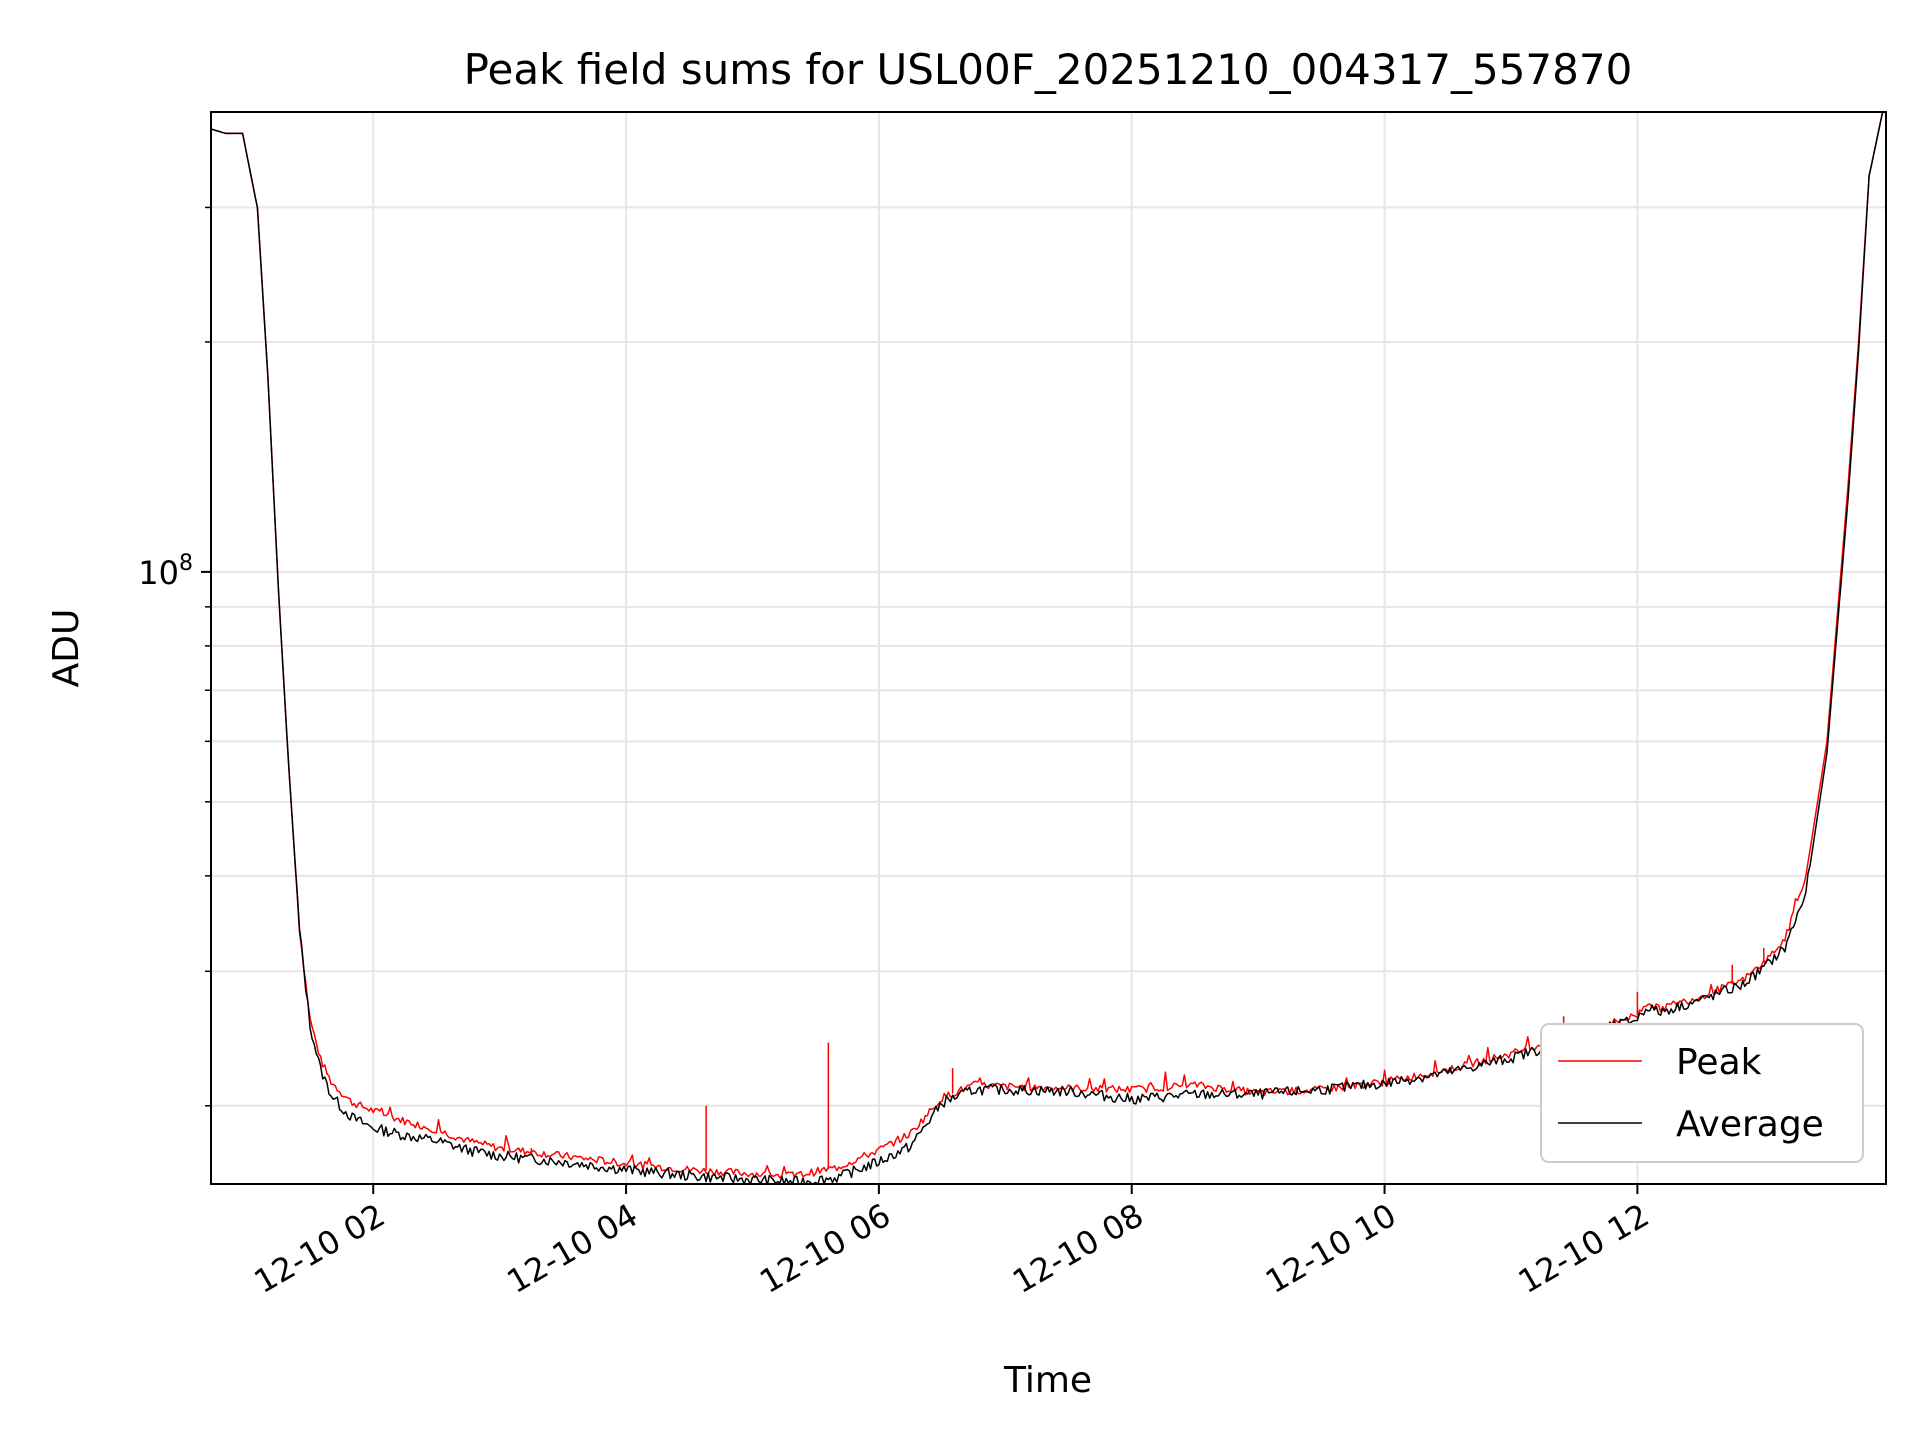 The height and width of the screenshot is (1440, 1920). Describe the element at coordinates (1047, 1380) in the screenshot. I see `x-axis-label: Time` at that location.